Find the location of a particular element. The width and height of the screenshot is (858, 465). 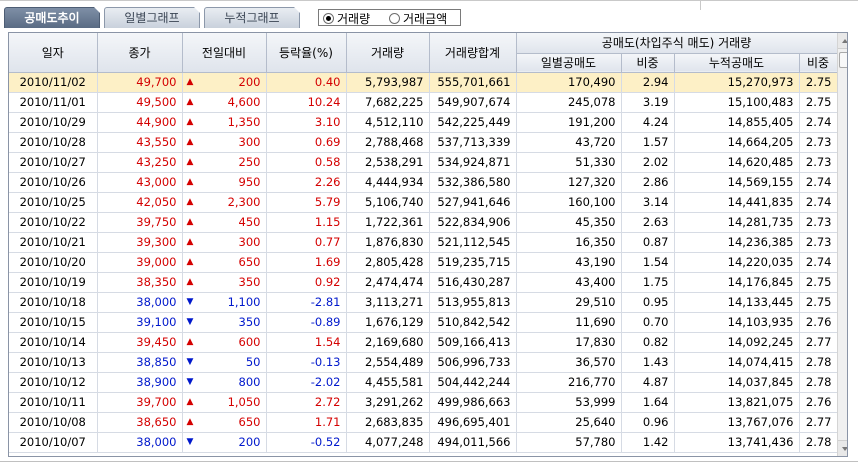

cell-date: 2010/10/20 is located at coordinates (53, 262).